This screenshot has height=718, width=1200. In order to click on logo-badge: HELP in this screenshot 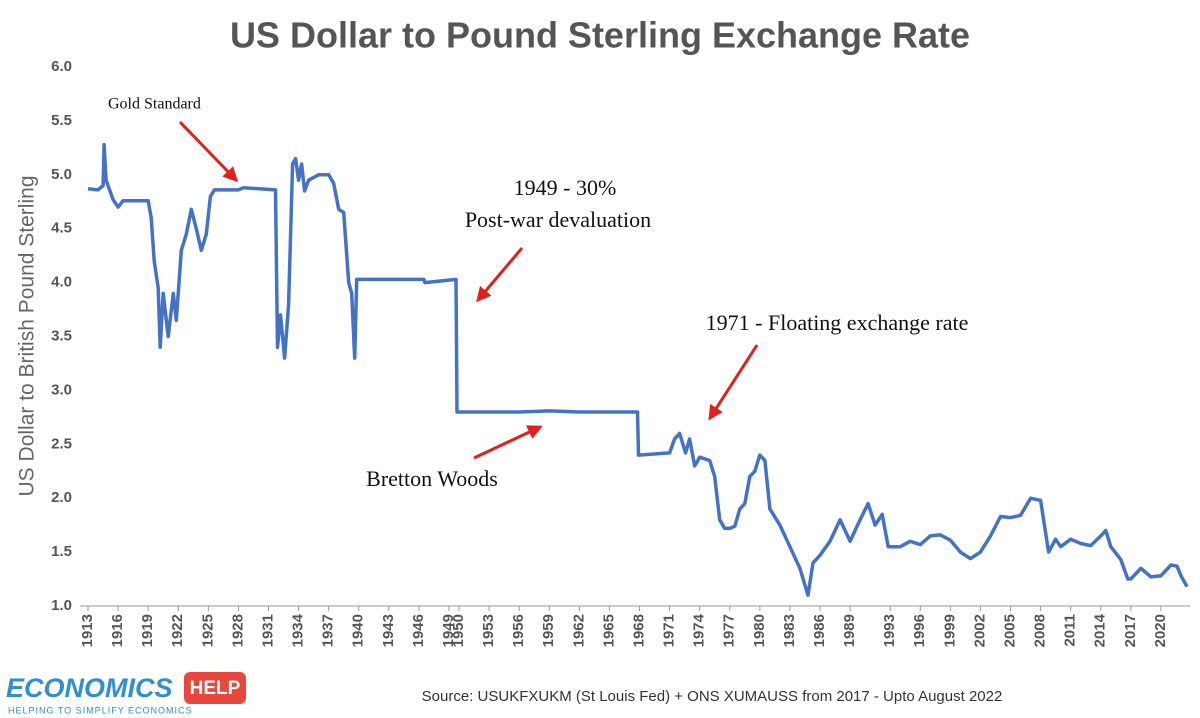, I will do `click(215, 688)`.